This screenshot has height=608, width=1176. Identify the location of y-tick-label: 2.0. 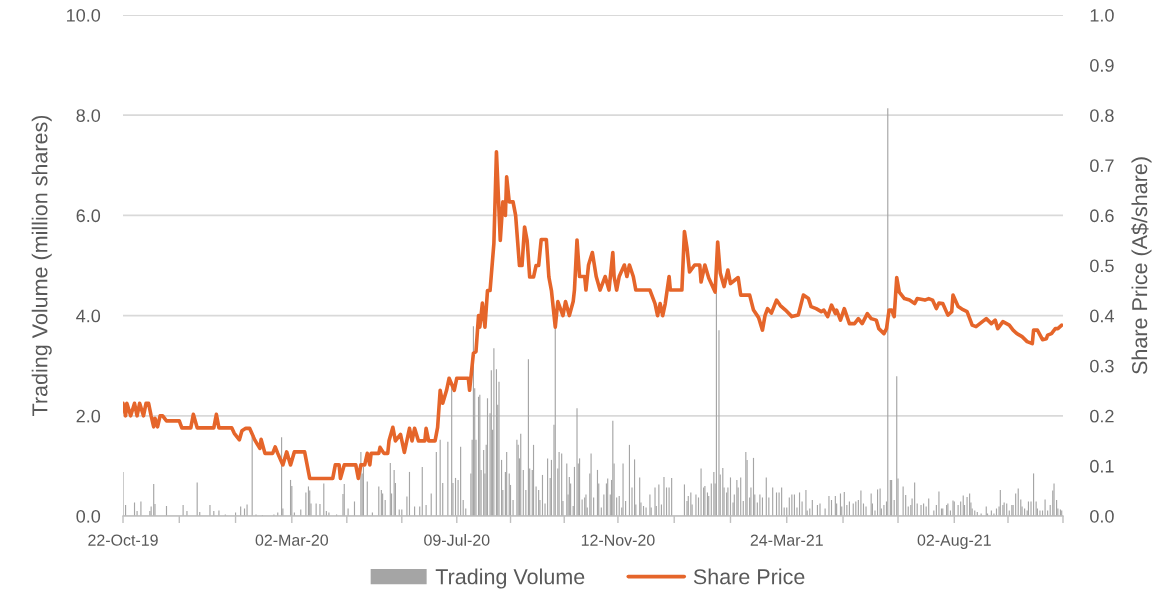
(88, 416).